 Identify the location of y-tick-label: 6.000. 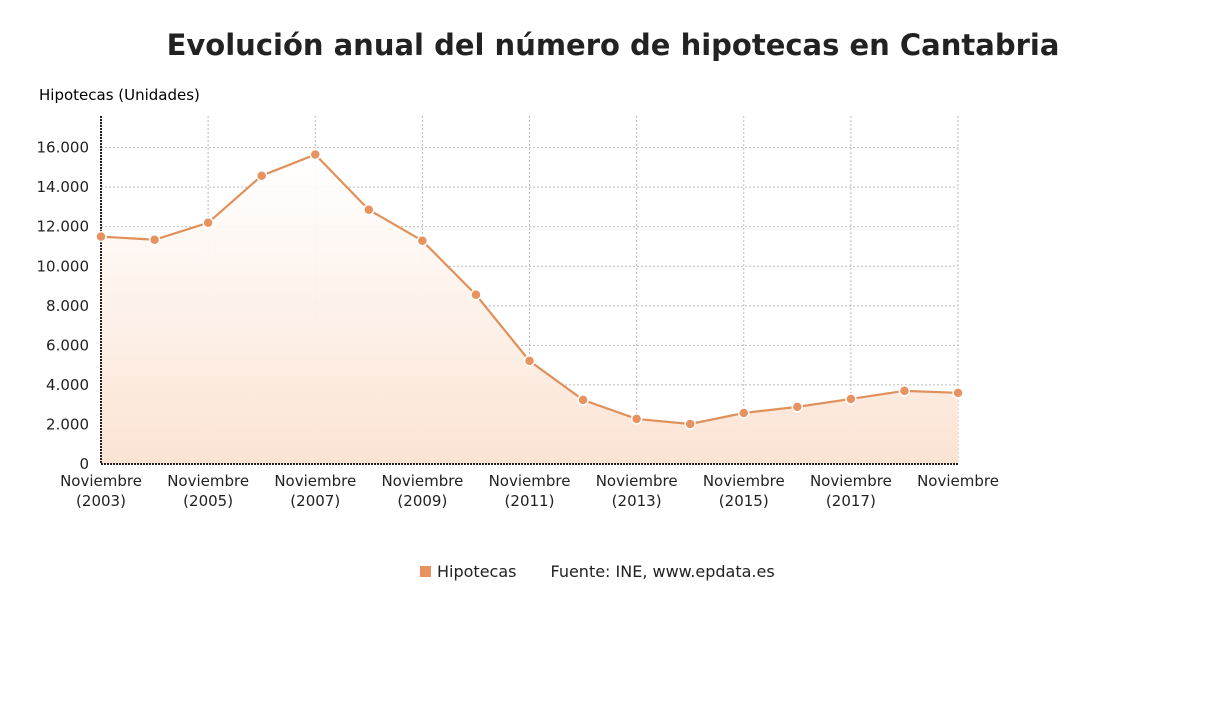
(67, 345).